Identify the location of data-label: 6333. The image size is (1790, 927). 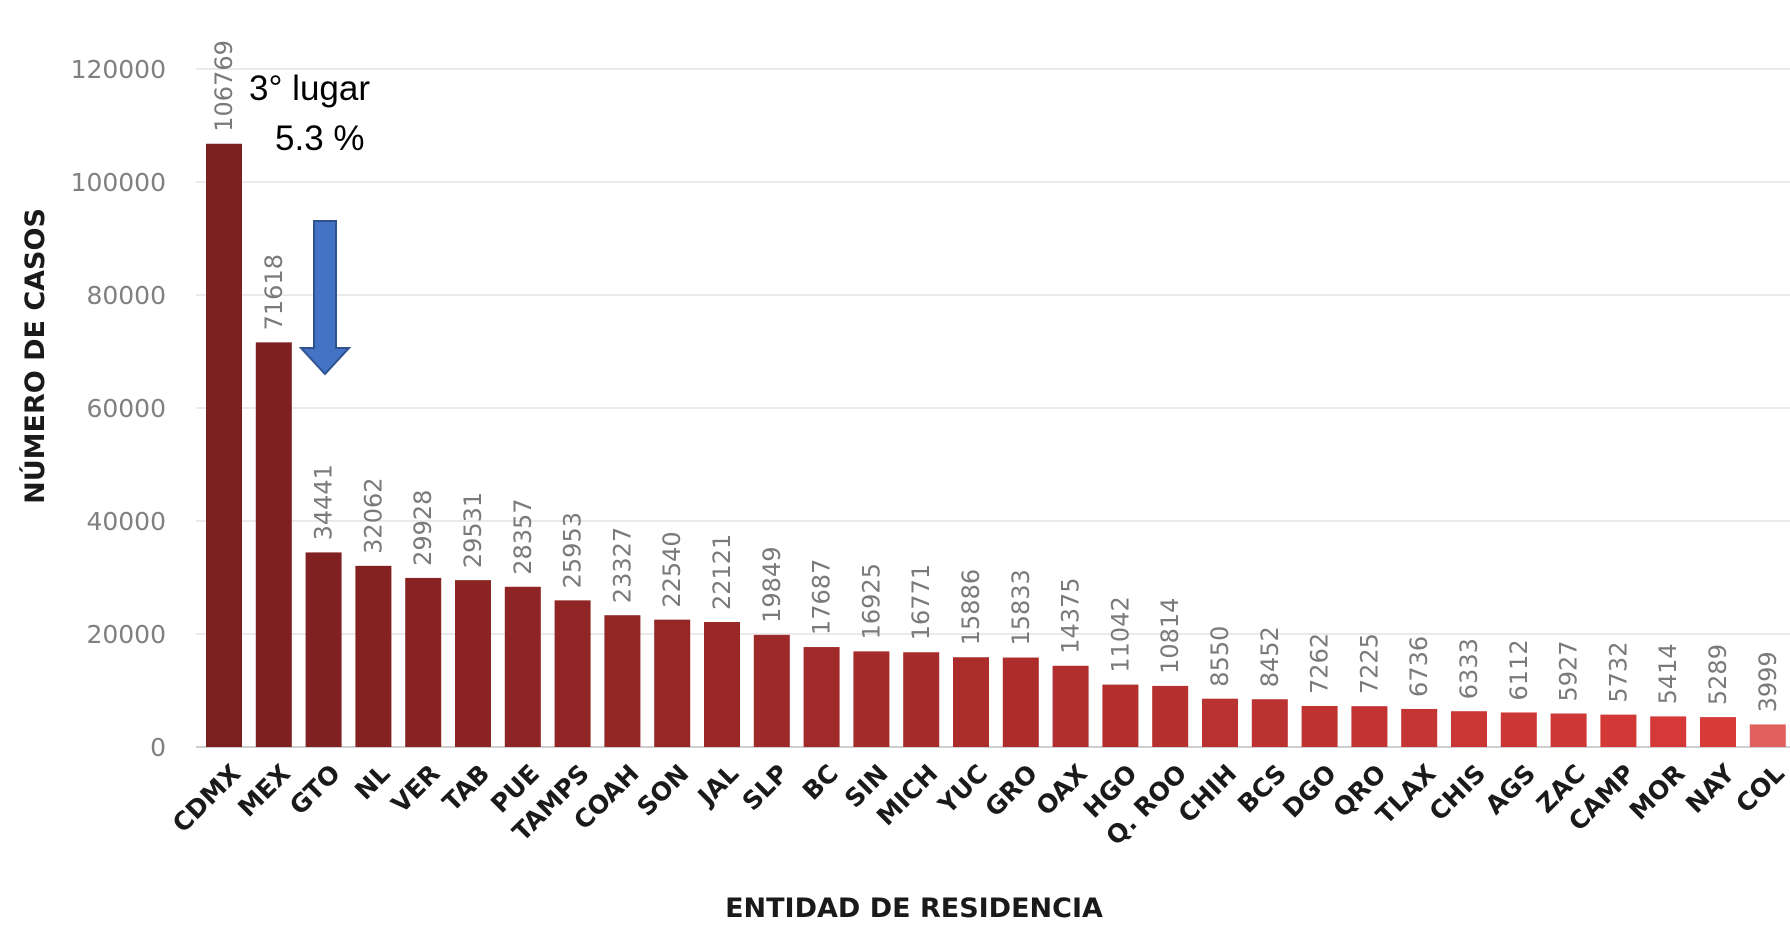
(1469, 668).